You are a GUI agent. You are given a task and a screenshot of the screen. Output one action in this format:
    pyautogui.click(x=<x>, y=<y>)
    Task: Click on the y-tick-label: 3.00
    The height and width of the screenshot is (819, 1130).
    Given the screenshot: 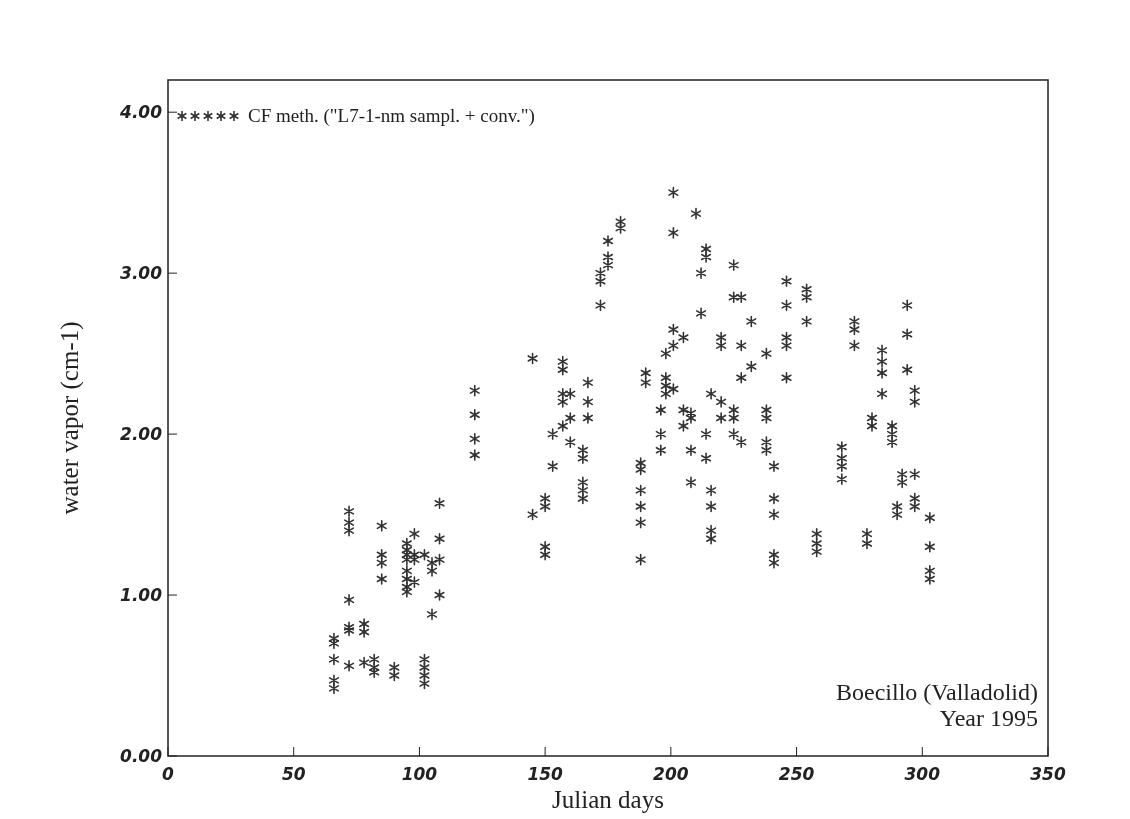 What is the action you would take?
    pyautogui.click(x=141, y=273)
    